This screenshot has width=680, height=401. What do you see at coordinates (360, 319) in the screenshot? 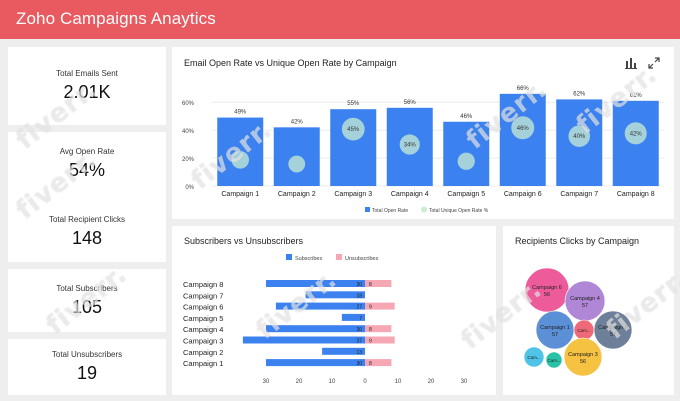
I see `bar-value-label: 7` at bounding box center [360, 319].